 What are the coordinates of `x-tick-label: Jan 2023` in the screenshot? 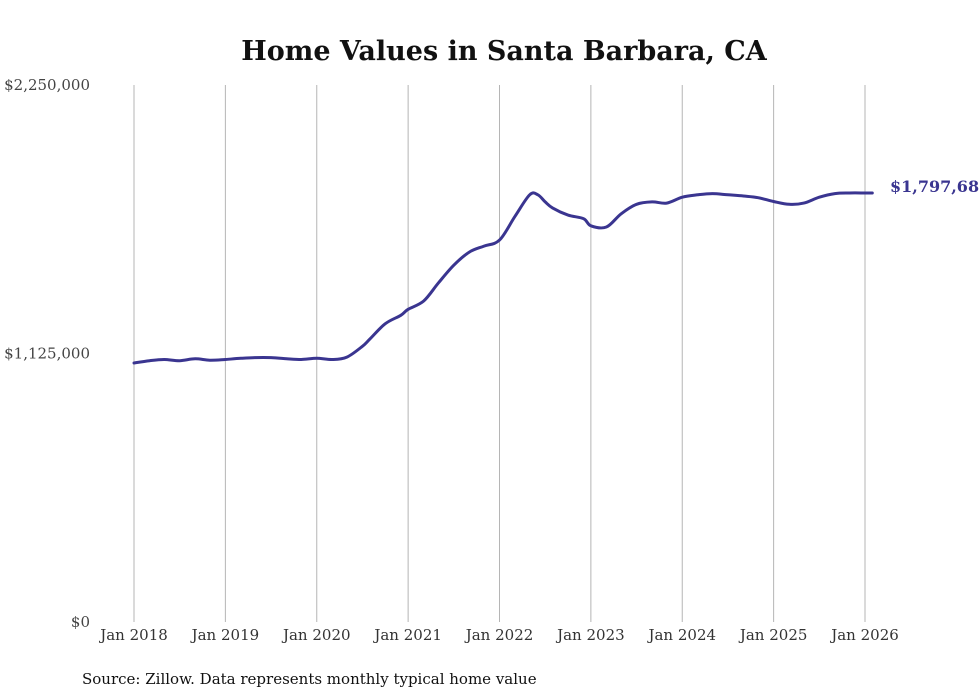 It's located at (590, 635).